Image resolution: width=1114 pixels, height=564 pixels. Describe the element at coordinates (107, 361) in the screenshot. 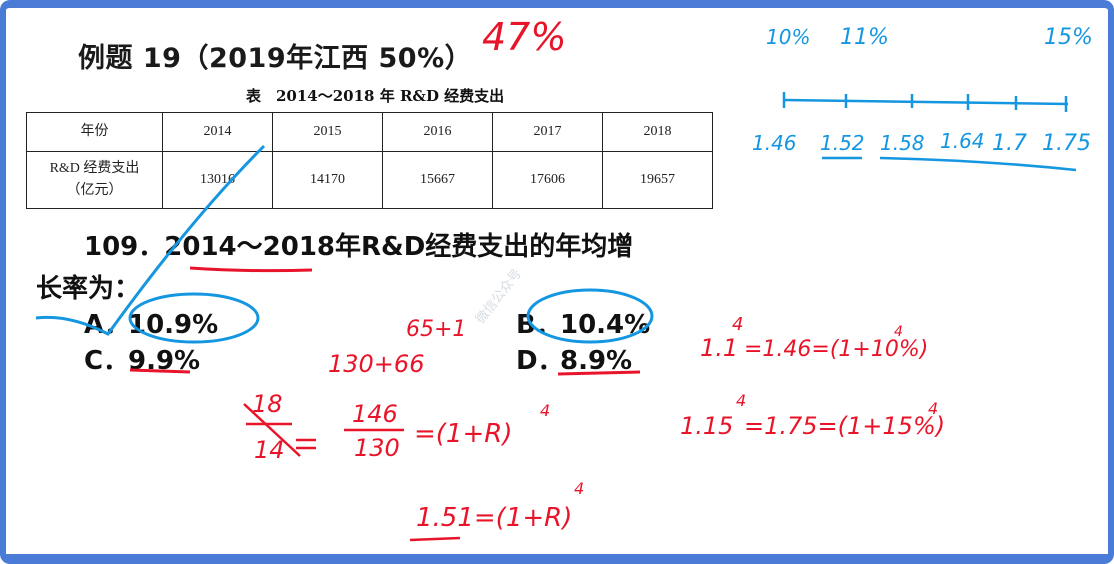

I see `option-letter: C．` at that location.